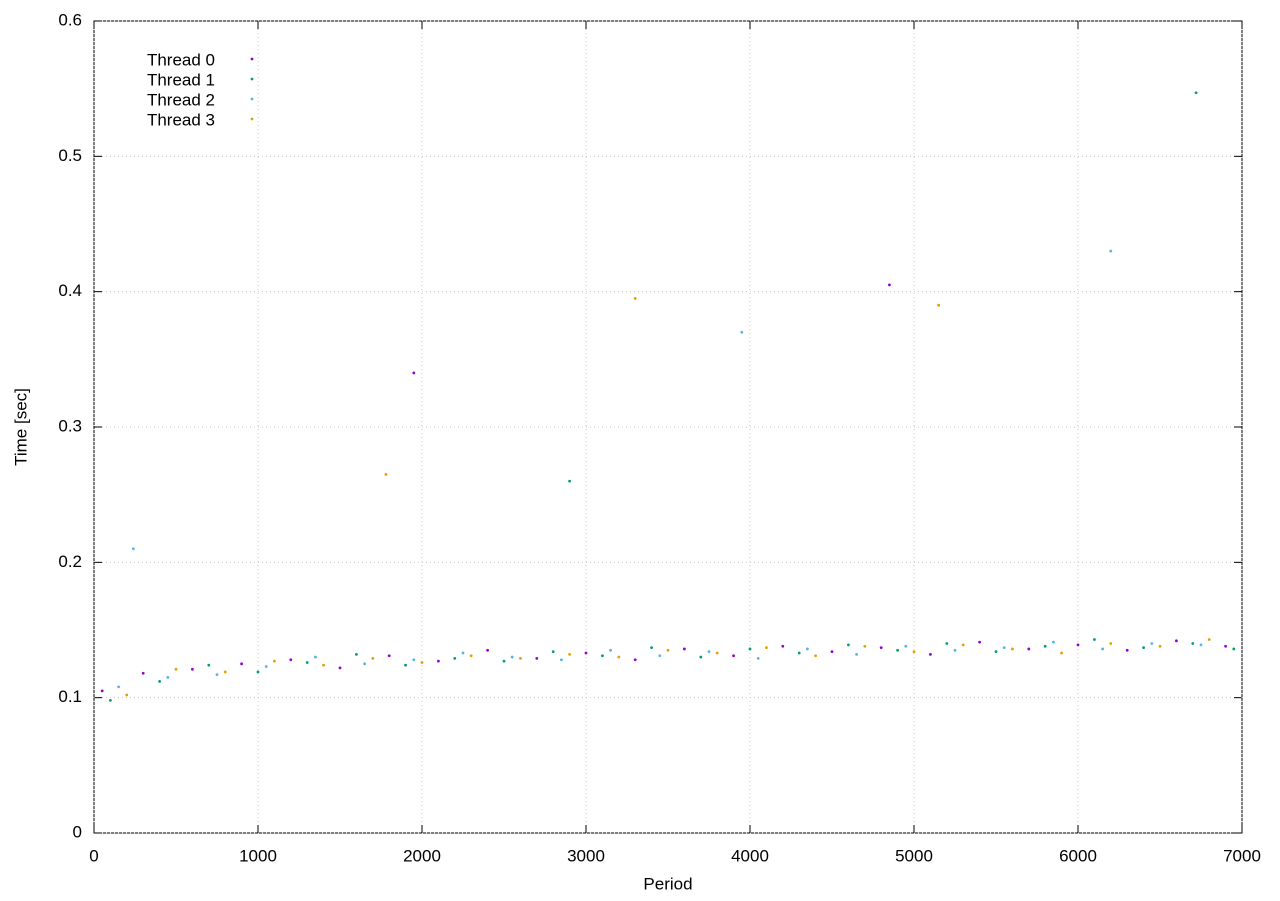 This screenshot has width=1280, height=901. What do you see at coordinates (77, 831) in the screenshot?
I see `y-tick-label: 0` at bounding box center [77, 831].